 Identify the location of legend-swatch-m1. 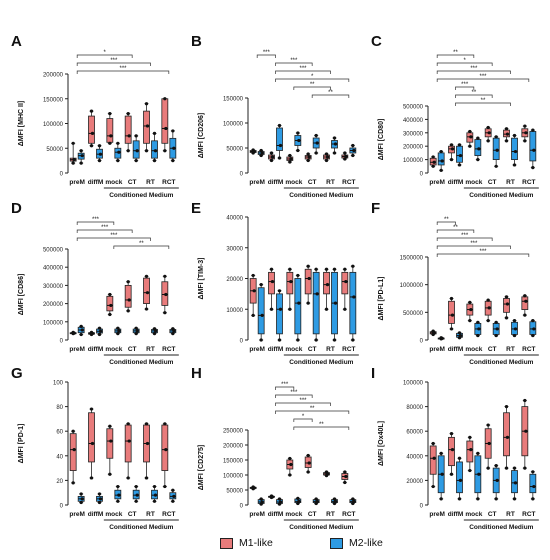
(226, 543).